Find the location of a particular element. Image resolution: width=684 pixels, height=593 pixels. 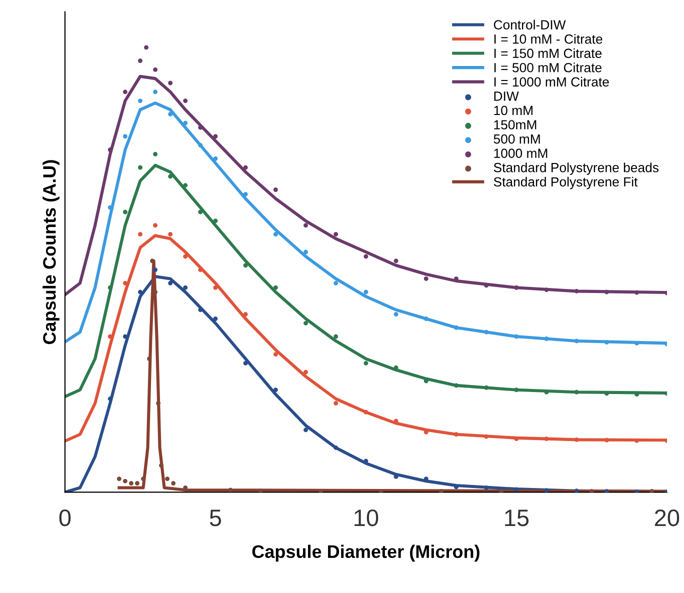

legend-label: DIW is located at coordinates (506, 96).